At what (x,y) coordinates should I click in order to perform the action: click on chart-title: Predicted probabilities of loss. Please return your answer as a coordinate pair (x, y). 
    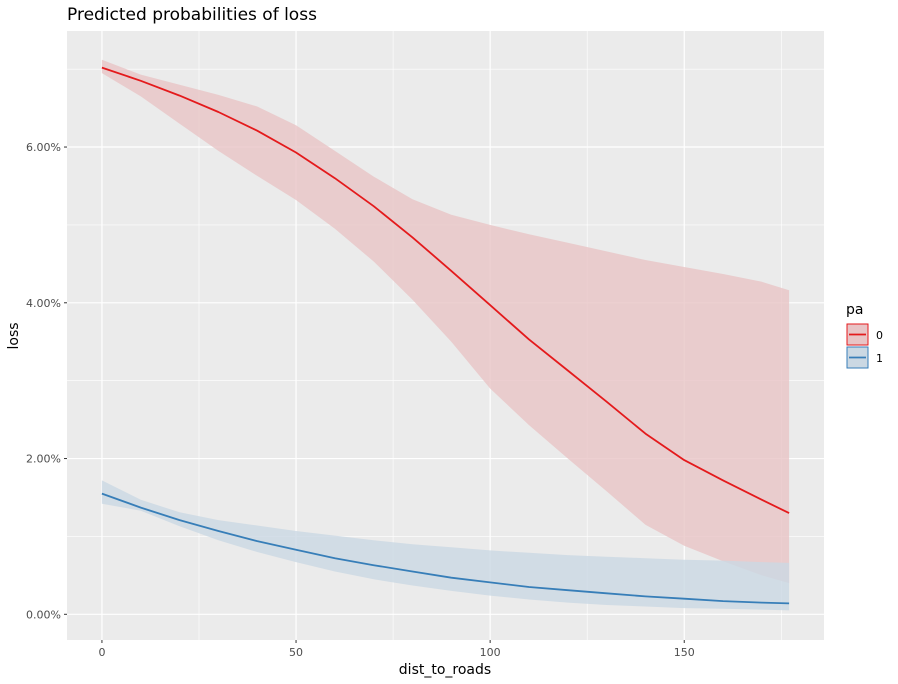
    Looking at the image, I should click on (192, 15).